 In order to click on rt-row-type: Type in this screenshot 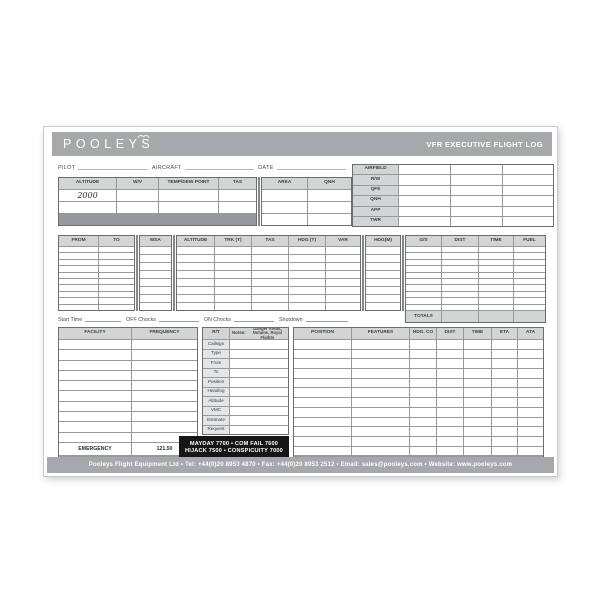, I will do `click(216, 353)`.